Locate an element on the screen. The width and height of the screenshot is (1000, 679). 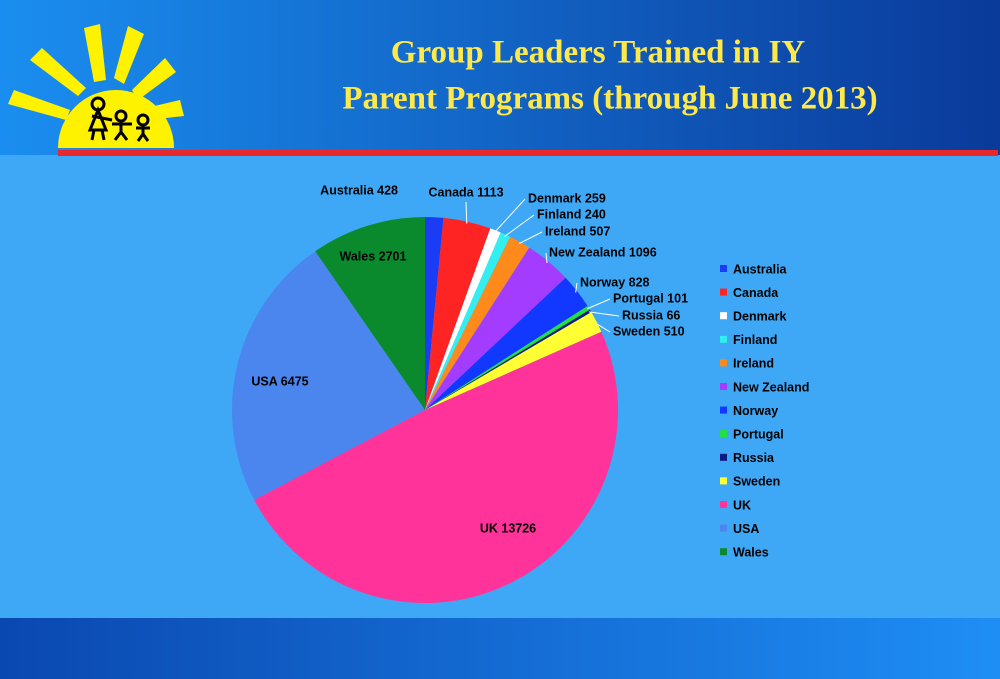
chart-title: Group Leaders Trained in IY is located at coordinates (598, 53).